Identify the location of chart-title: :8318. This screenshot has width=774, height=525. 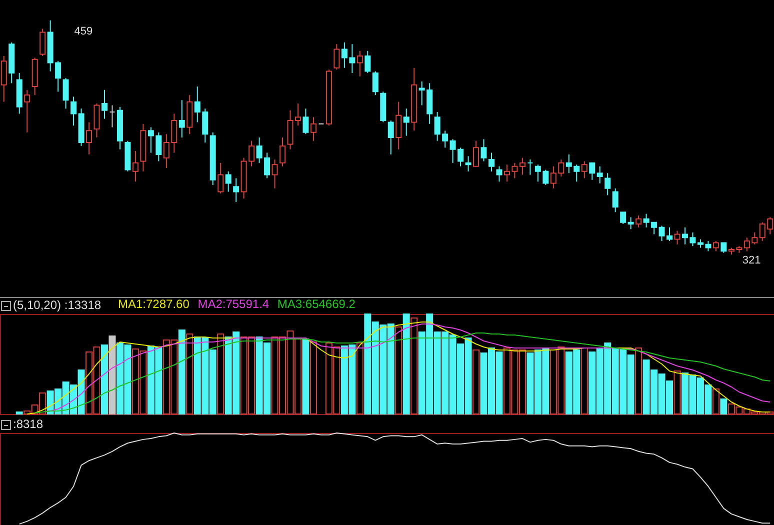
(28, 424).